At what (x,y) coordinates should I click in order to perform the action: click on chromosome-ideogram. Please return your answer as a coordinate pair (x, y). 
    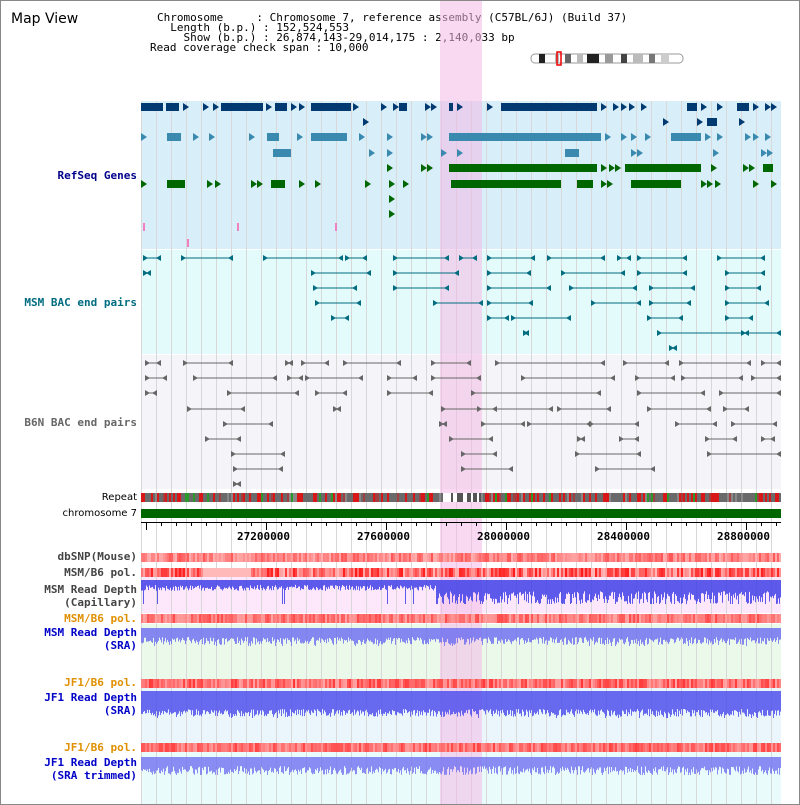
    Looking at the image, I should click on (609, 58).